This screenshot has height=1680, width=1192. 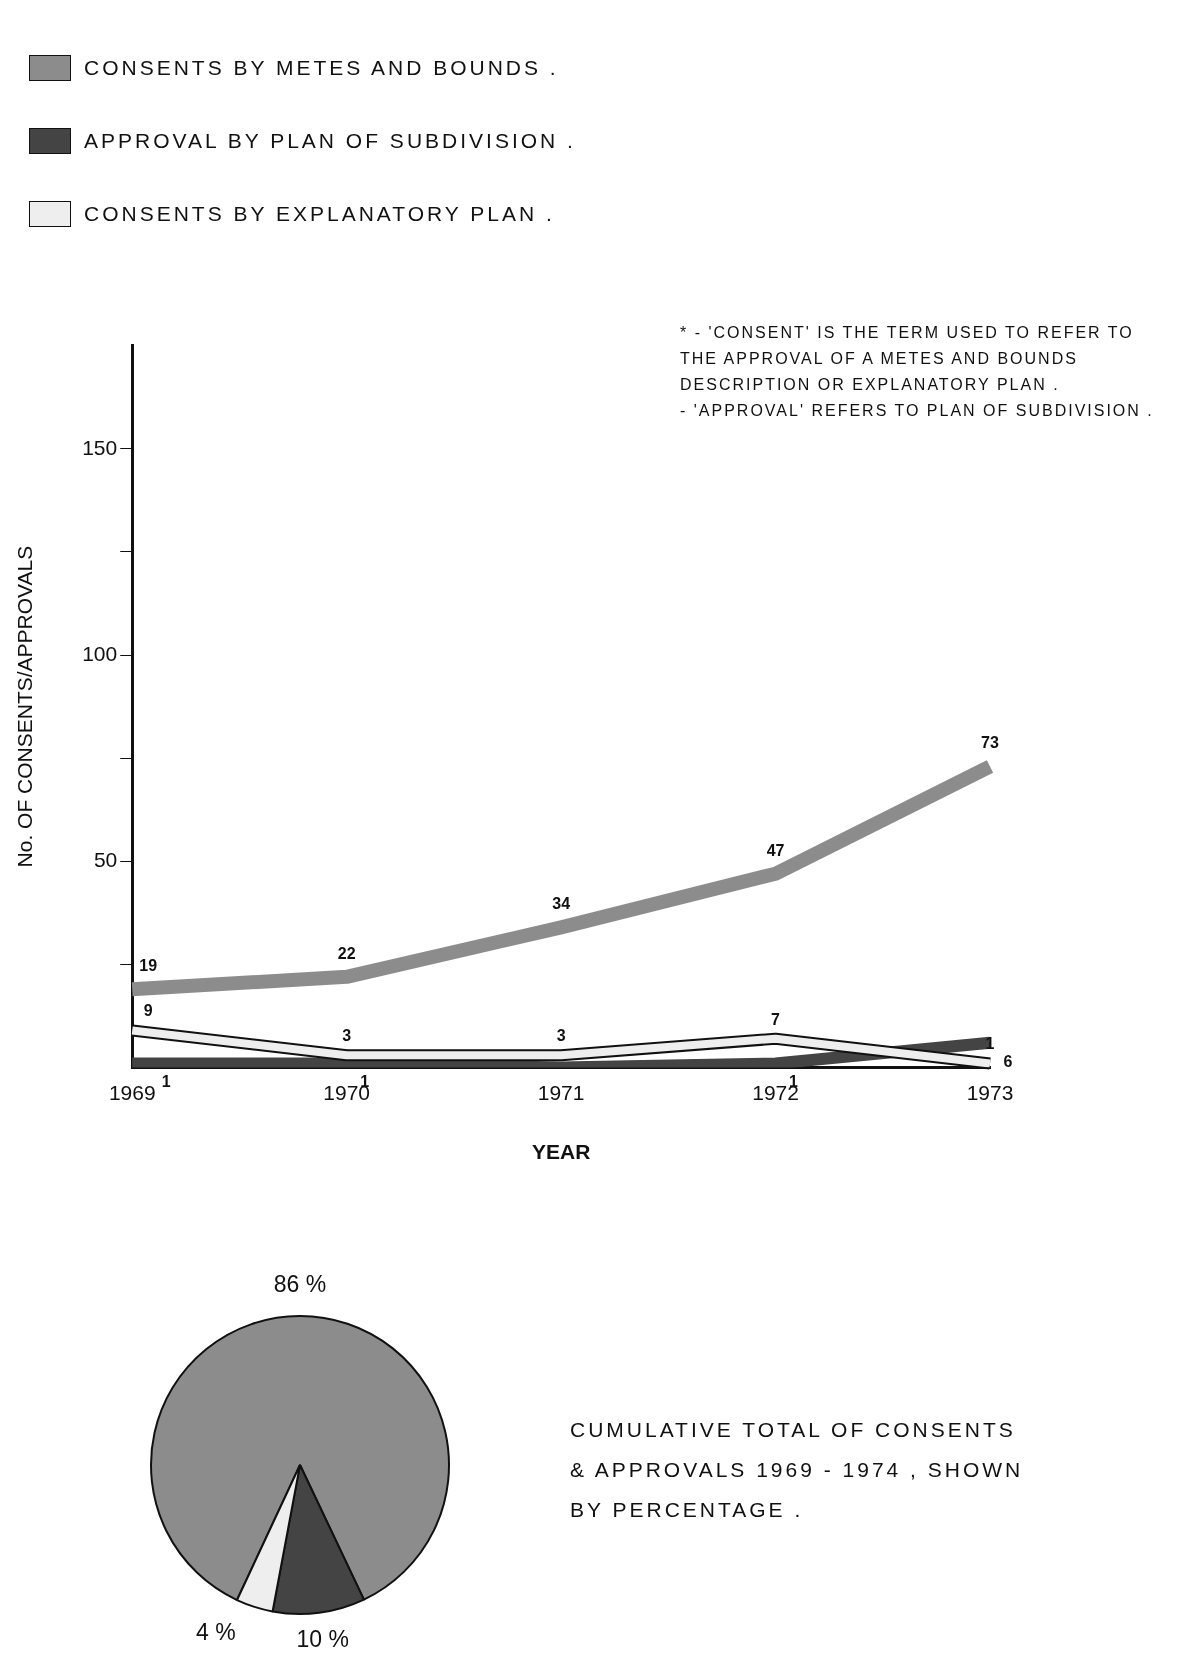 What do you see at coordinates (25, 706) in the screenshot?
I see `y-axis-title: No. OF CONSENTS/APPROVALS` at bounding box center [25, 706].